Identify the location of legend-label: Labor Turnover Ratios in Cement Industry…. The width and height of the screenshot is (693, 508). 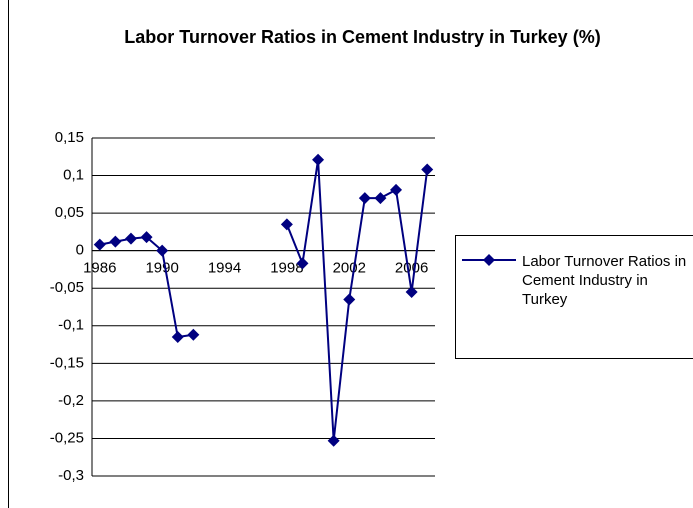
(604, 280).